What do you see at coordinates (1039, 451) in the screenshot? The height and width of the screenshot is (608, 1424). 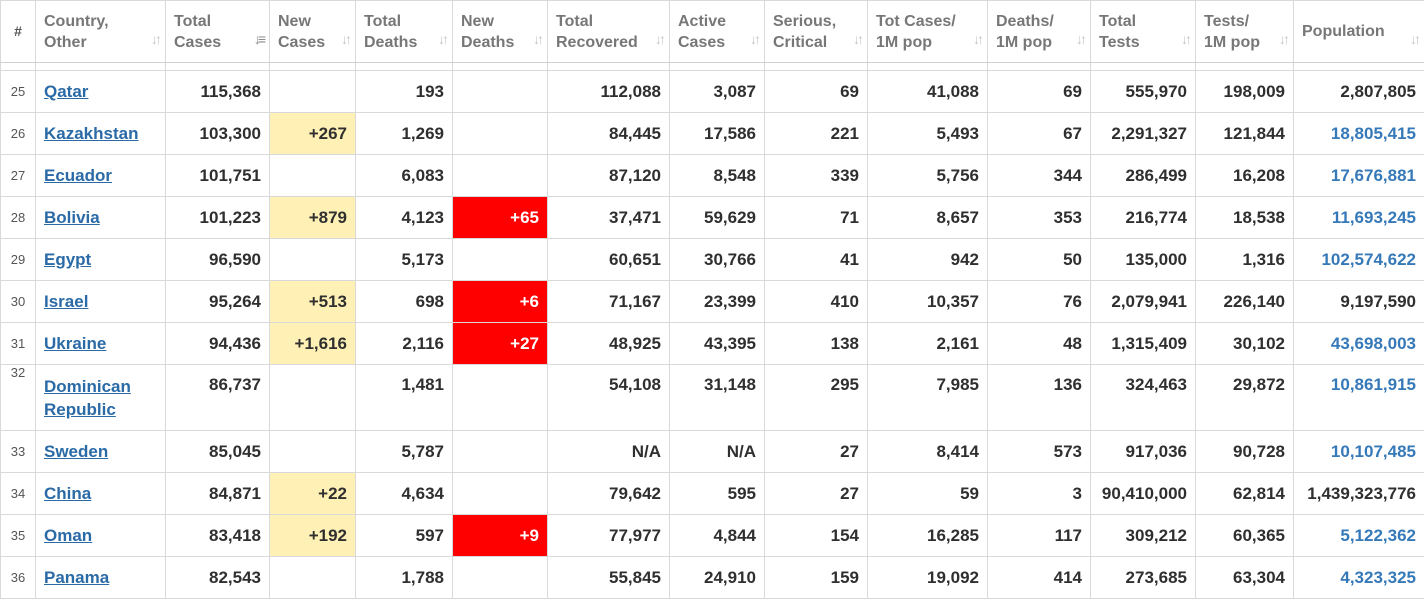 I see `cell-deaths-per-1m: 573` at bounding box center [1039, 451].